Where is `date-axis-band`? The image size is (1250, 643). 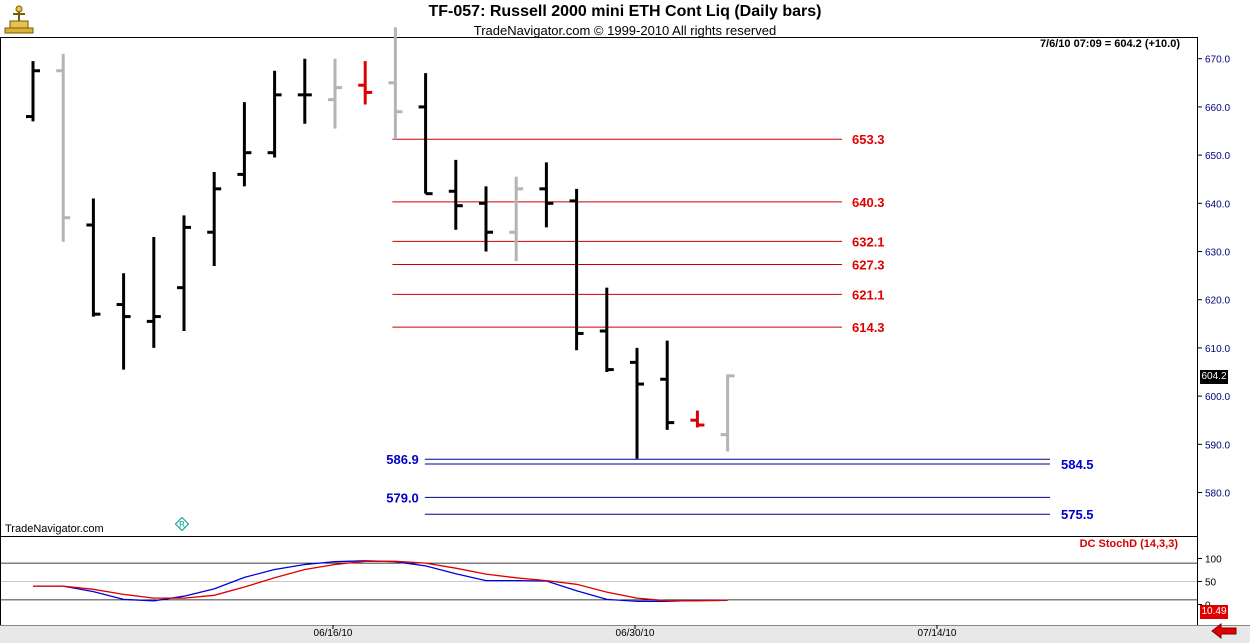
date-axis-band is located at coordinates (625, 634).